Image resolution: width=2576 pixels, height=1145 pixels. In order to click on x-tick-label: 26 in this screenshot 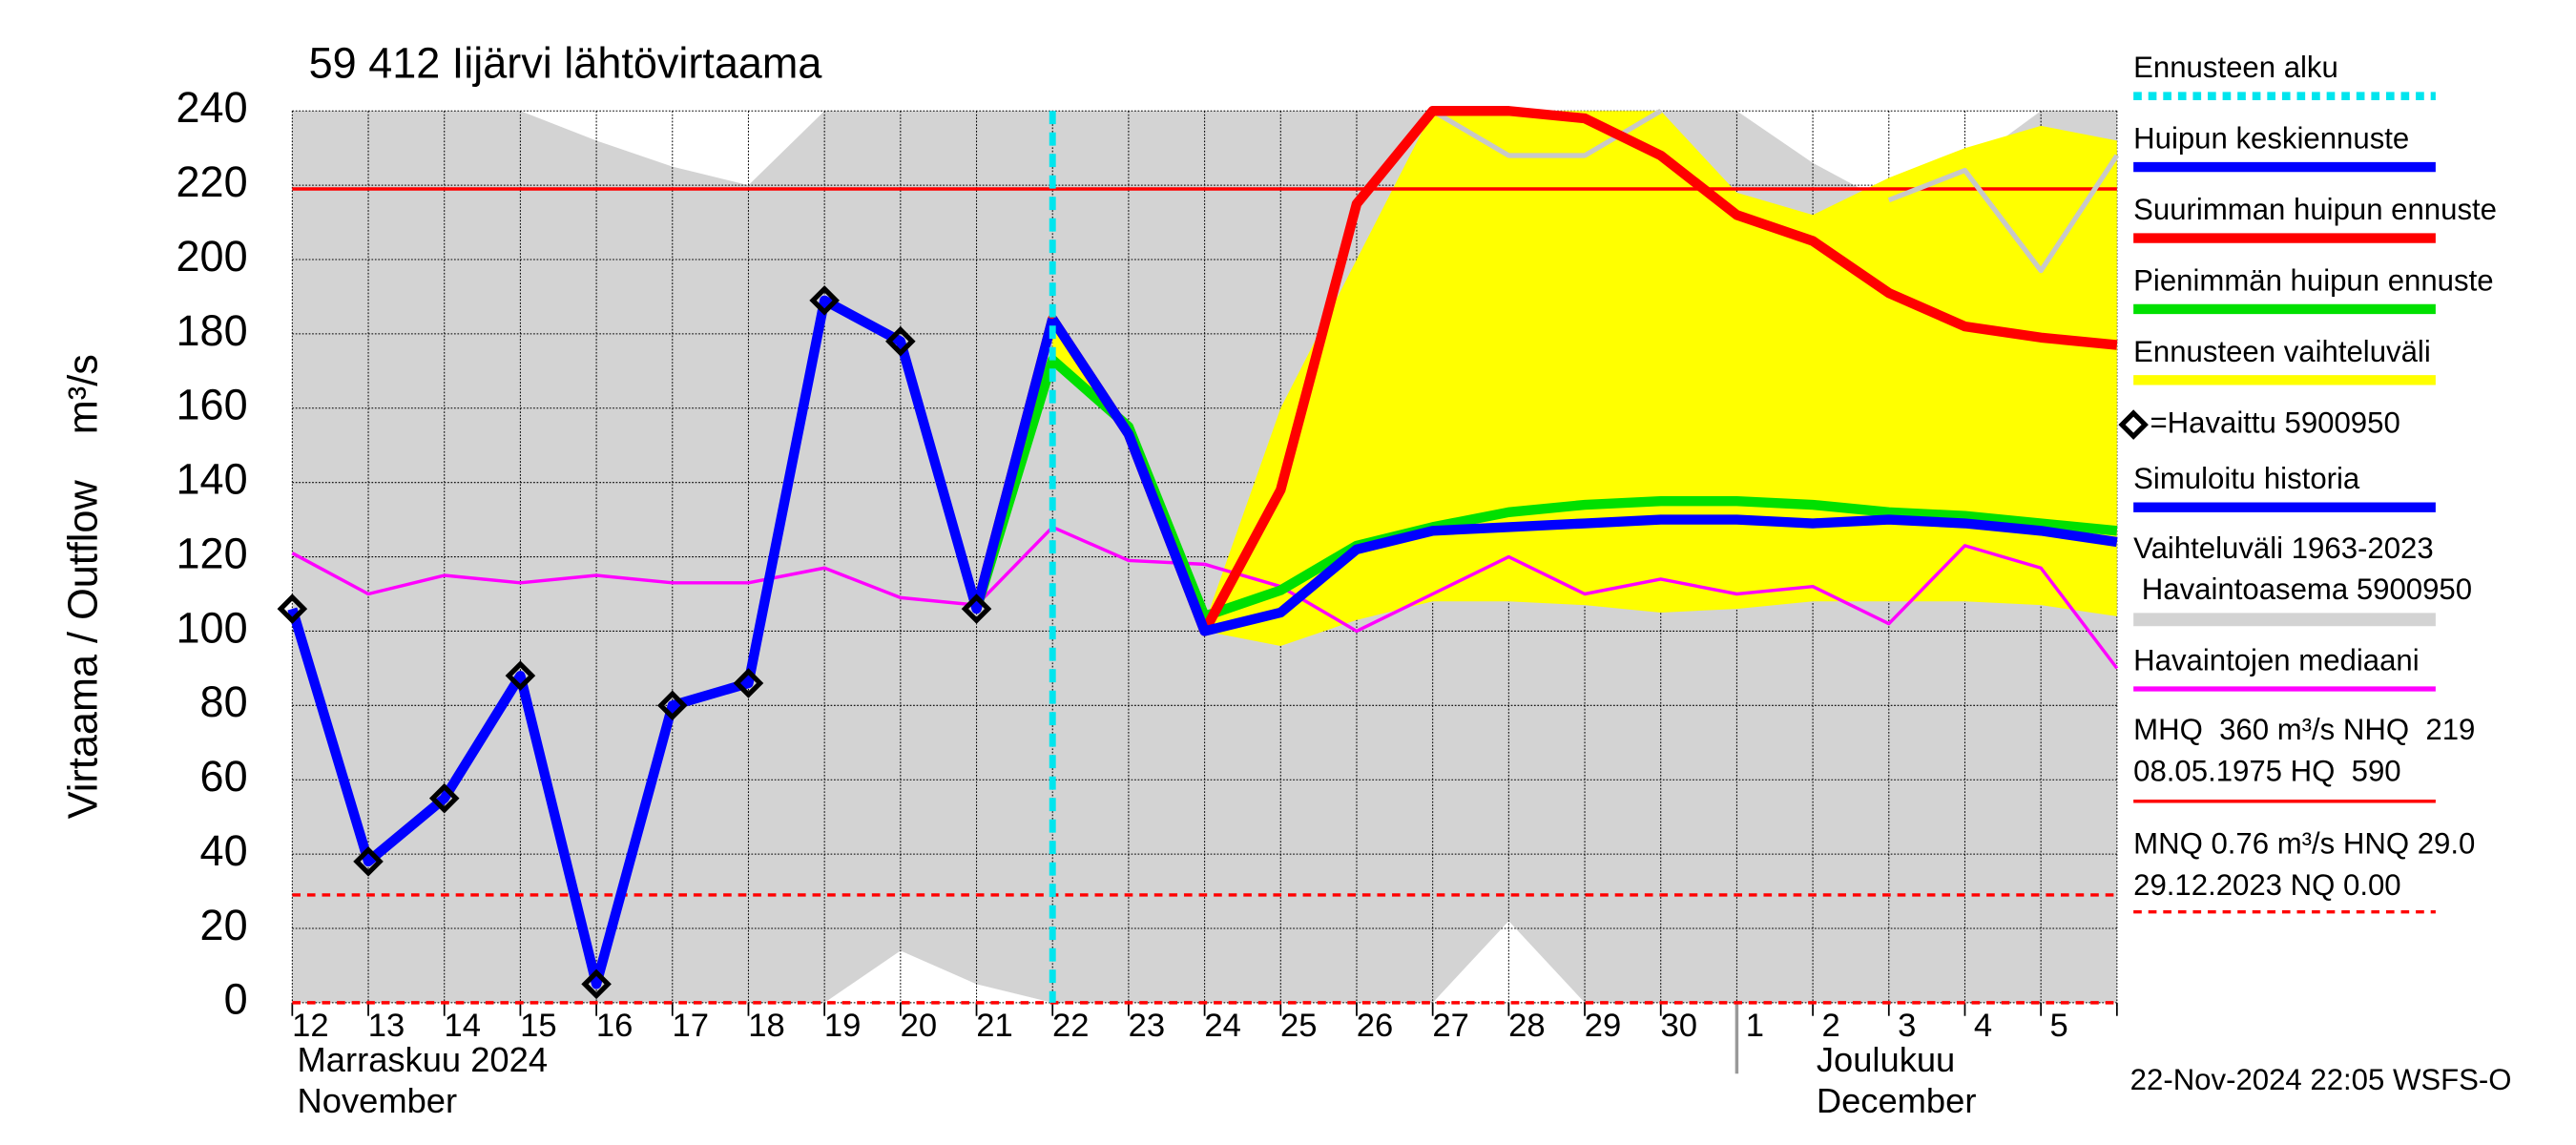, I will do `click(1375, 1026)`.